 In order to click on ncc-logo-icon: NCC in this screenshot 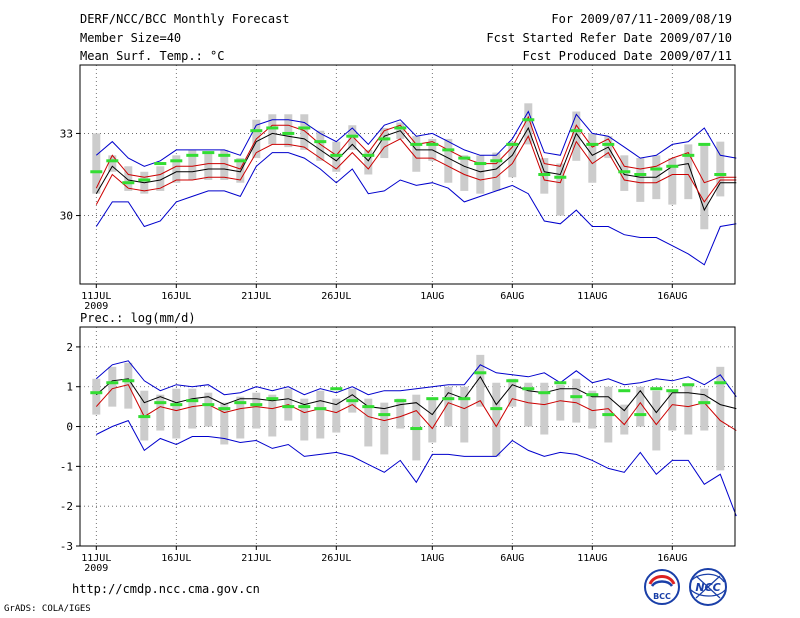, I will do `click(708, 587)`.